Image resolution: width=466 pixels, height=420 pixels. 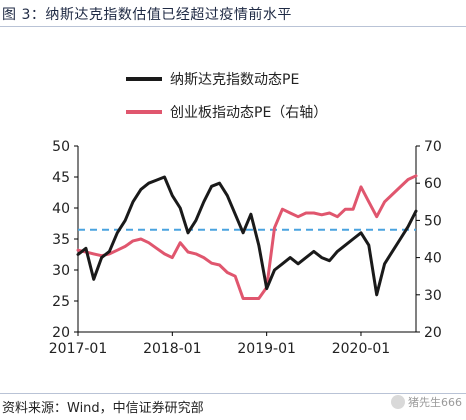 I want to click on y-left-tick-label: 40, so click(x=61, y=209).